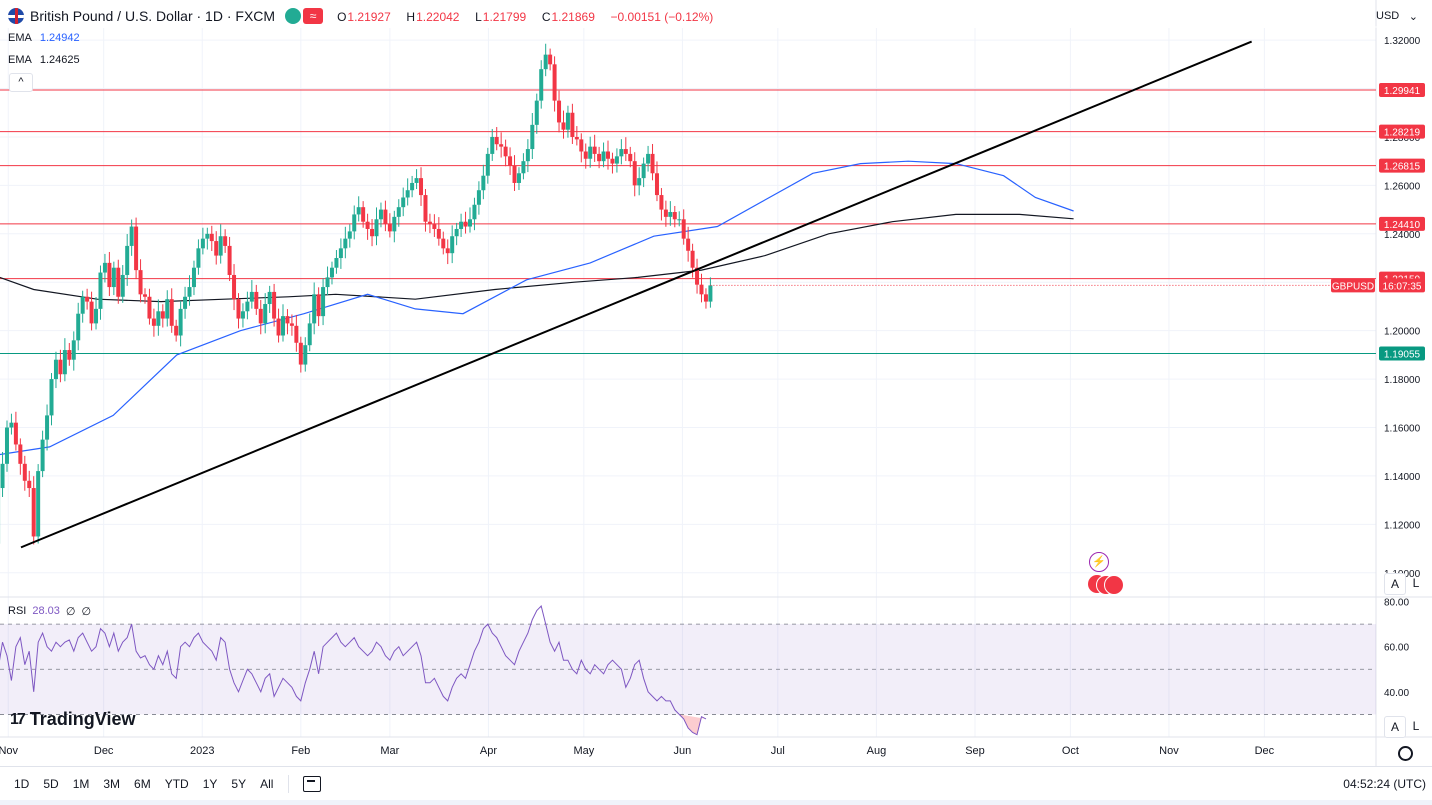 The height and width of the screenshot is (805, 1432). What do you see at coordinates (1114, 585) in the screenshot?
I see `economic-event-icon` at bounding box center [1114, 585].